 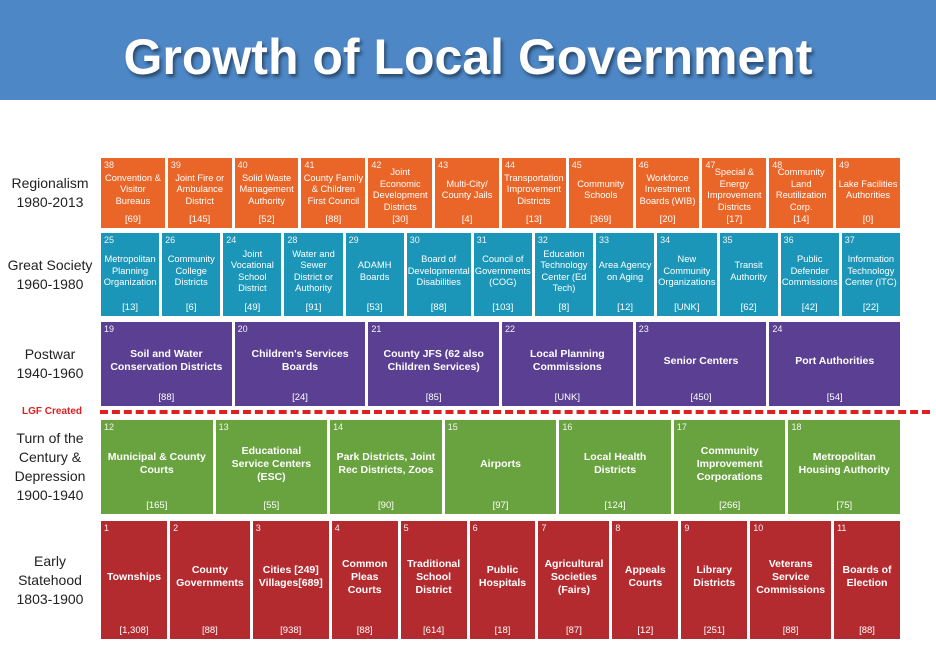 What do you see at coordinates (50, 193) in the screenshot?
I see `row-label: Regionalism 1980-2013` at bounding box center [50, 193].